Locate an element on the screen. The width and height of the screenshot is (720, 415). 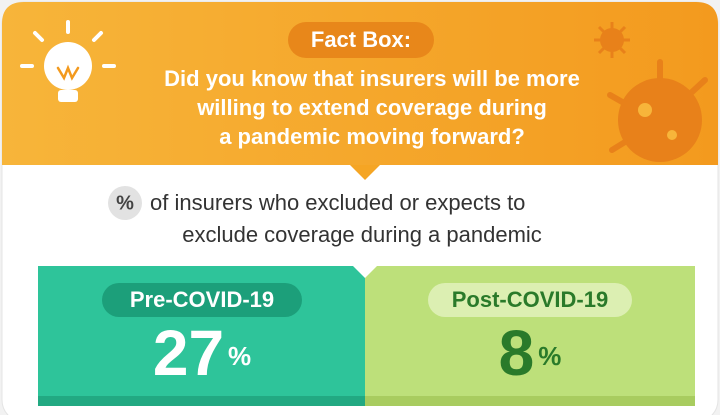
question-line: Did you know that insurers will be more is located at coordinates (372, 78).